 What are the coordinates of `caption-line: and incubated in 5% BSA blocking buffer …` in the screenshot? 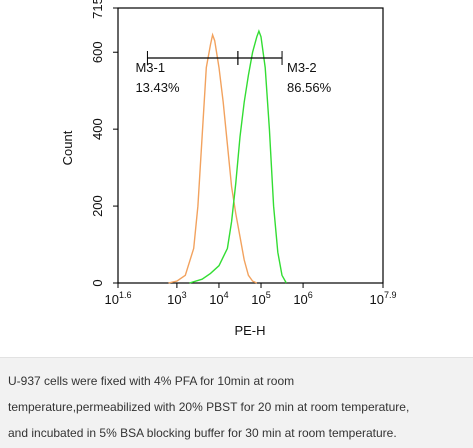 It's located at (202, 433).